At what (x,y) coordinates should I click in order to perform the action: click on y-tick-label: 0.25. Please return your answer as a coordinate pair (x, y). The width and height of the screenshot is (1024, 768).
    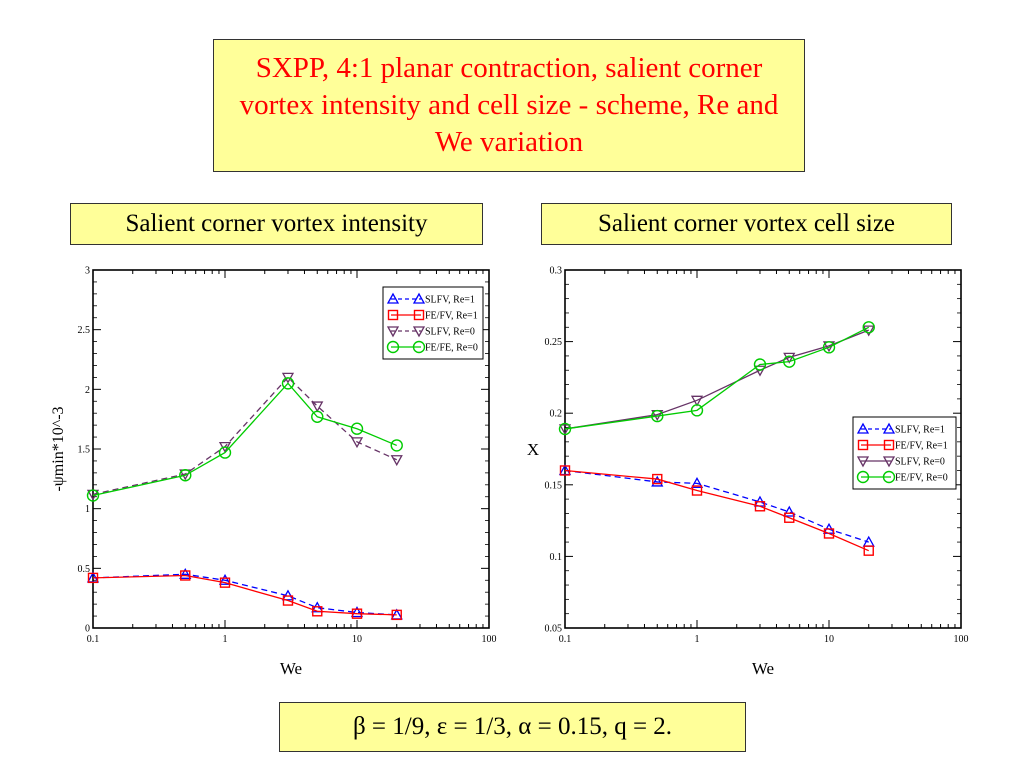
    Looking at the image, I should click on (554, 342).